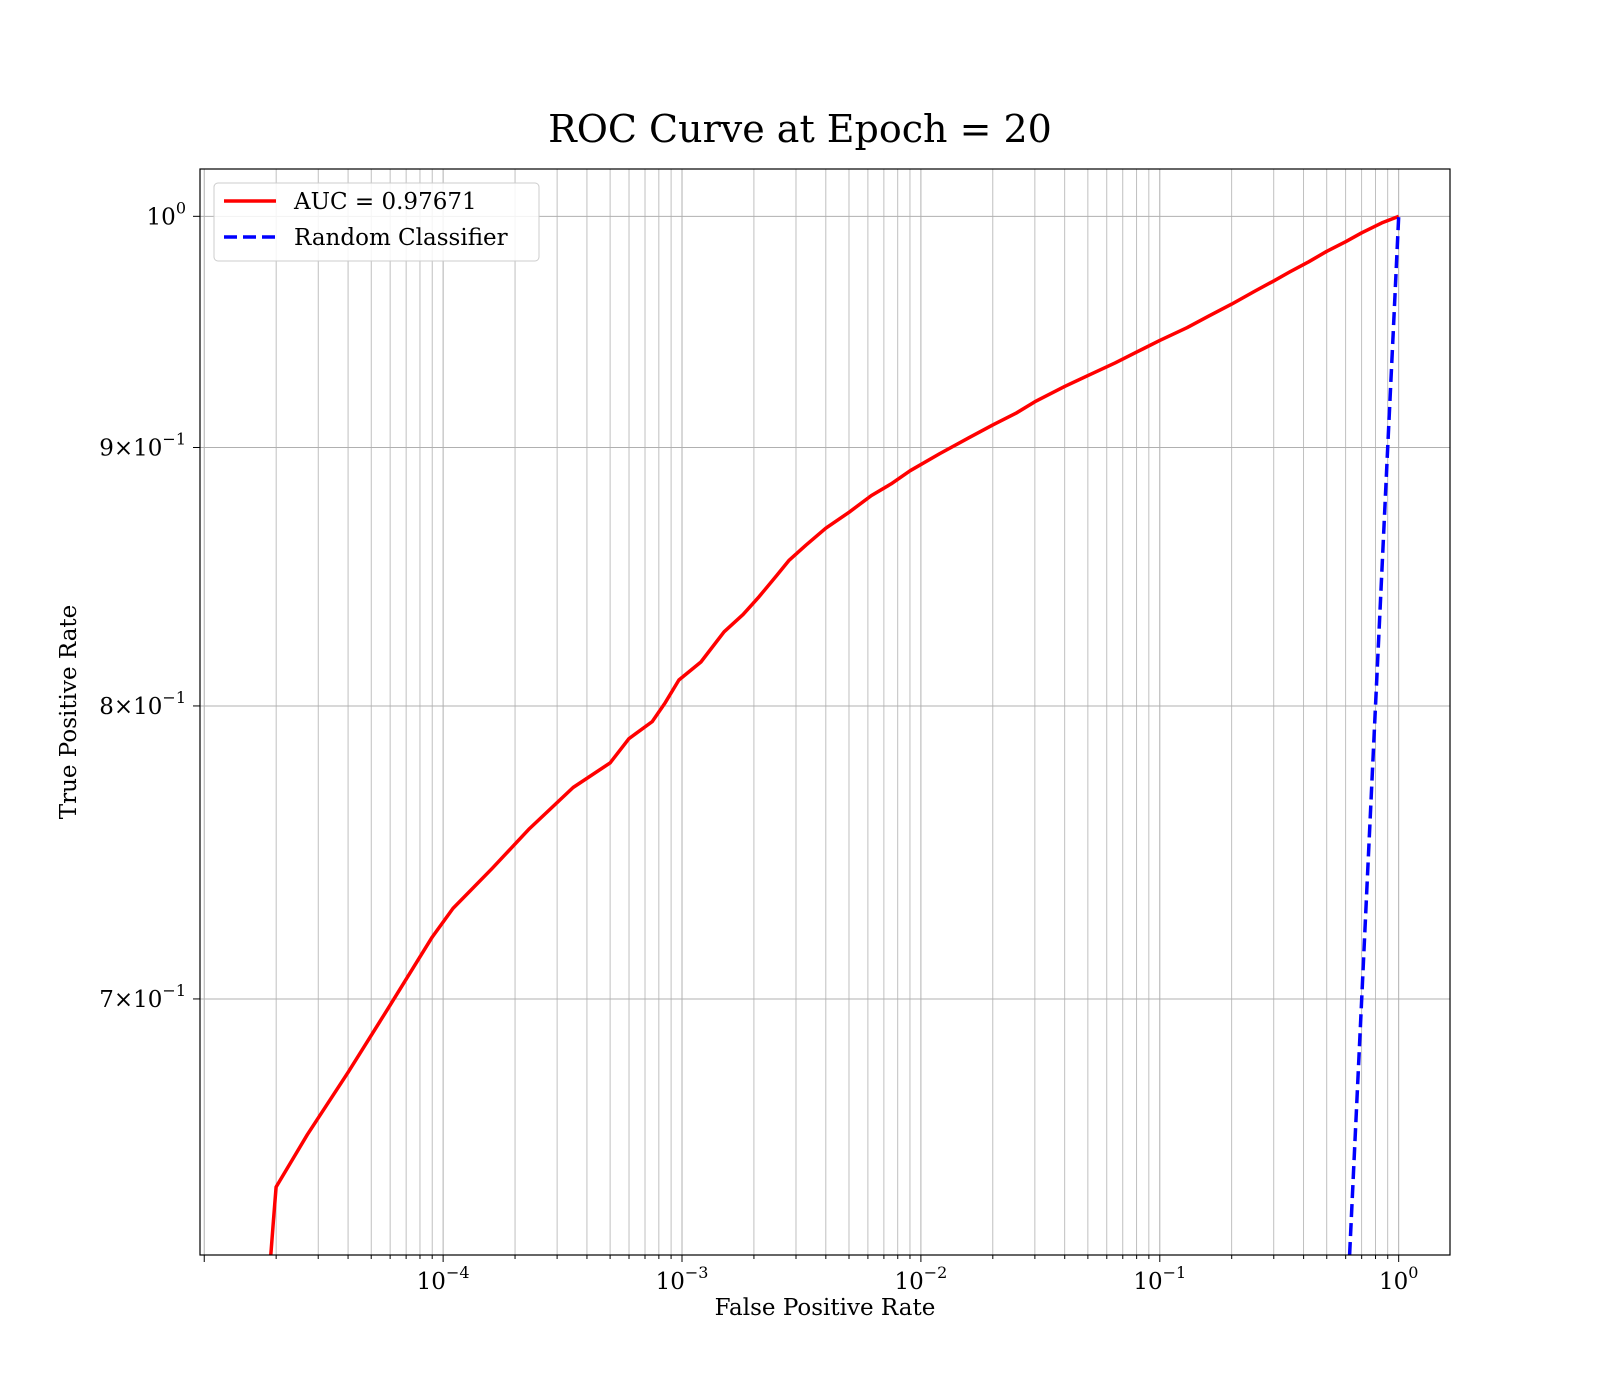 The height and width of the screenshot is (1400, 1600). What do you see at coordinates (1413, 1272) in the screenshot?
I see `x-tick-label-exponent: 0` at bounding box center [1413, 1272].